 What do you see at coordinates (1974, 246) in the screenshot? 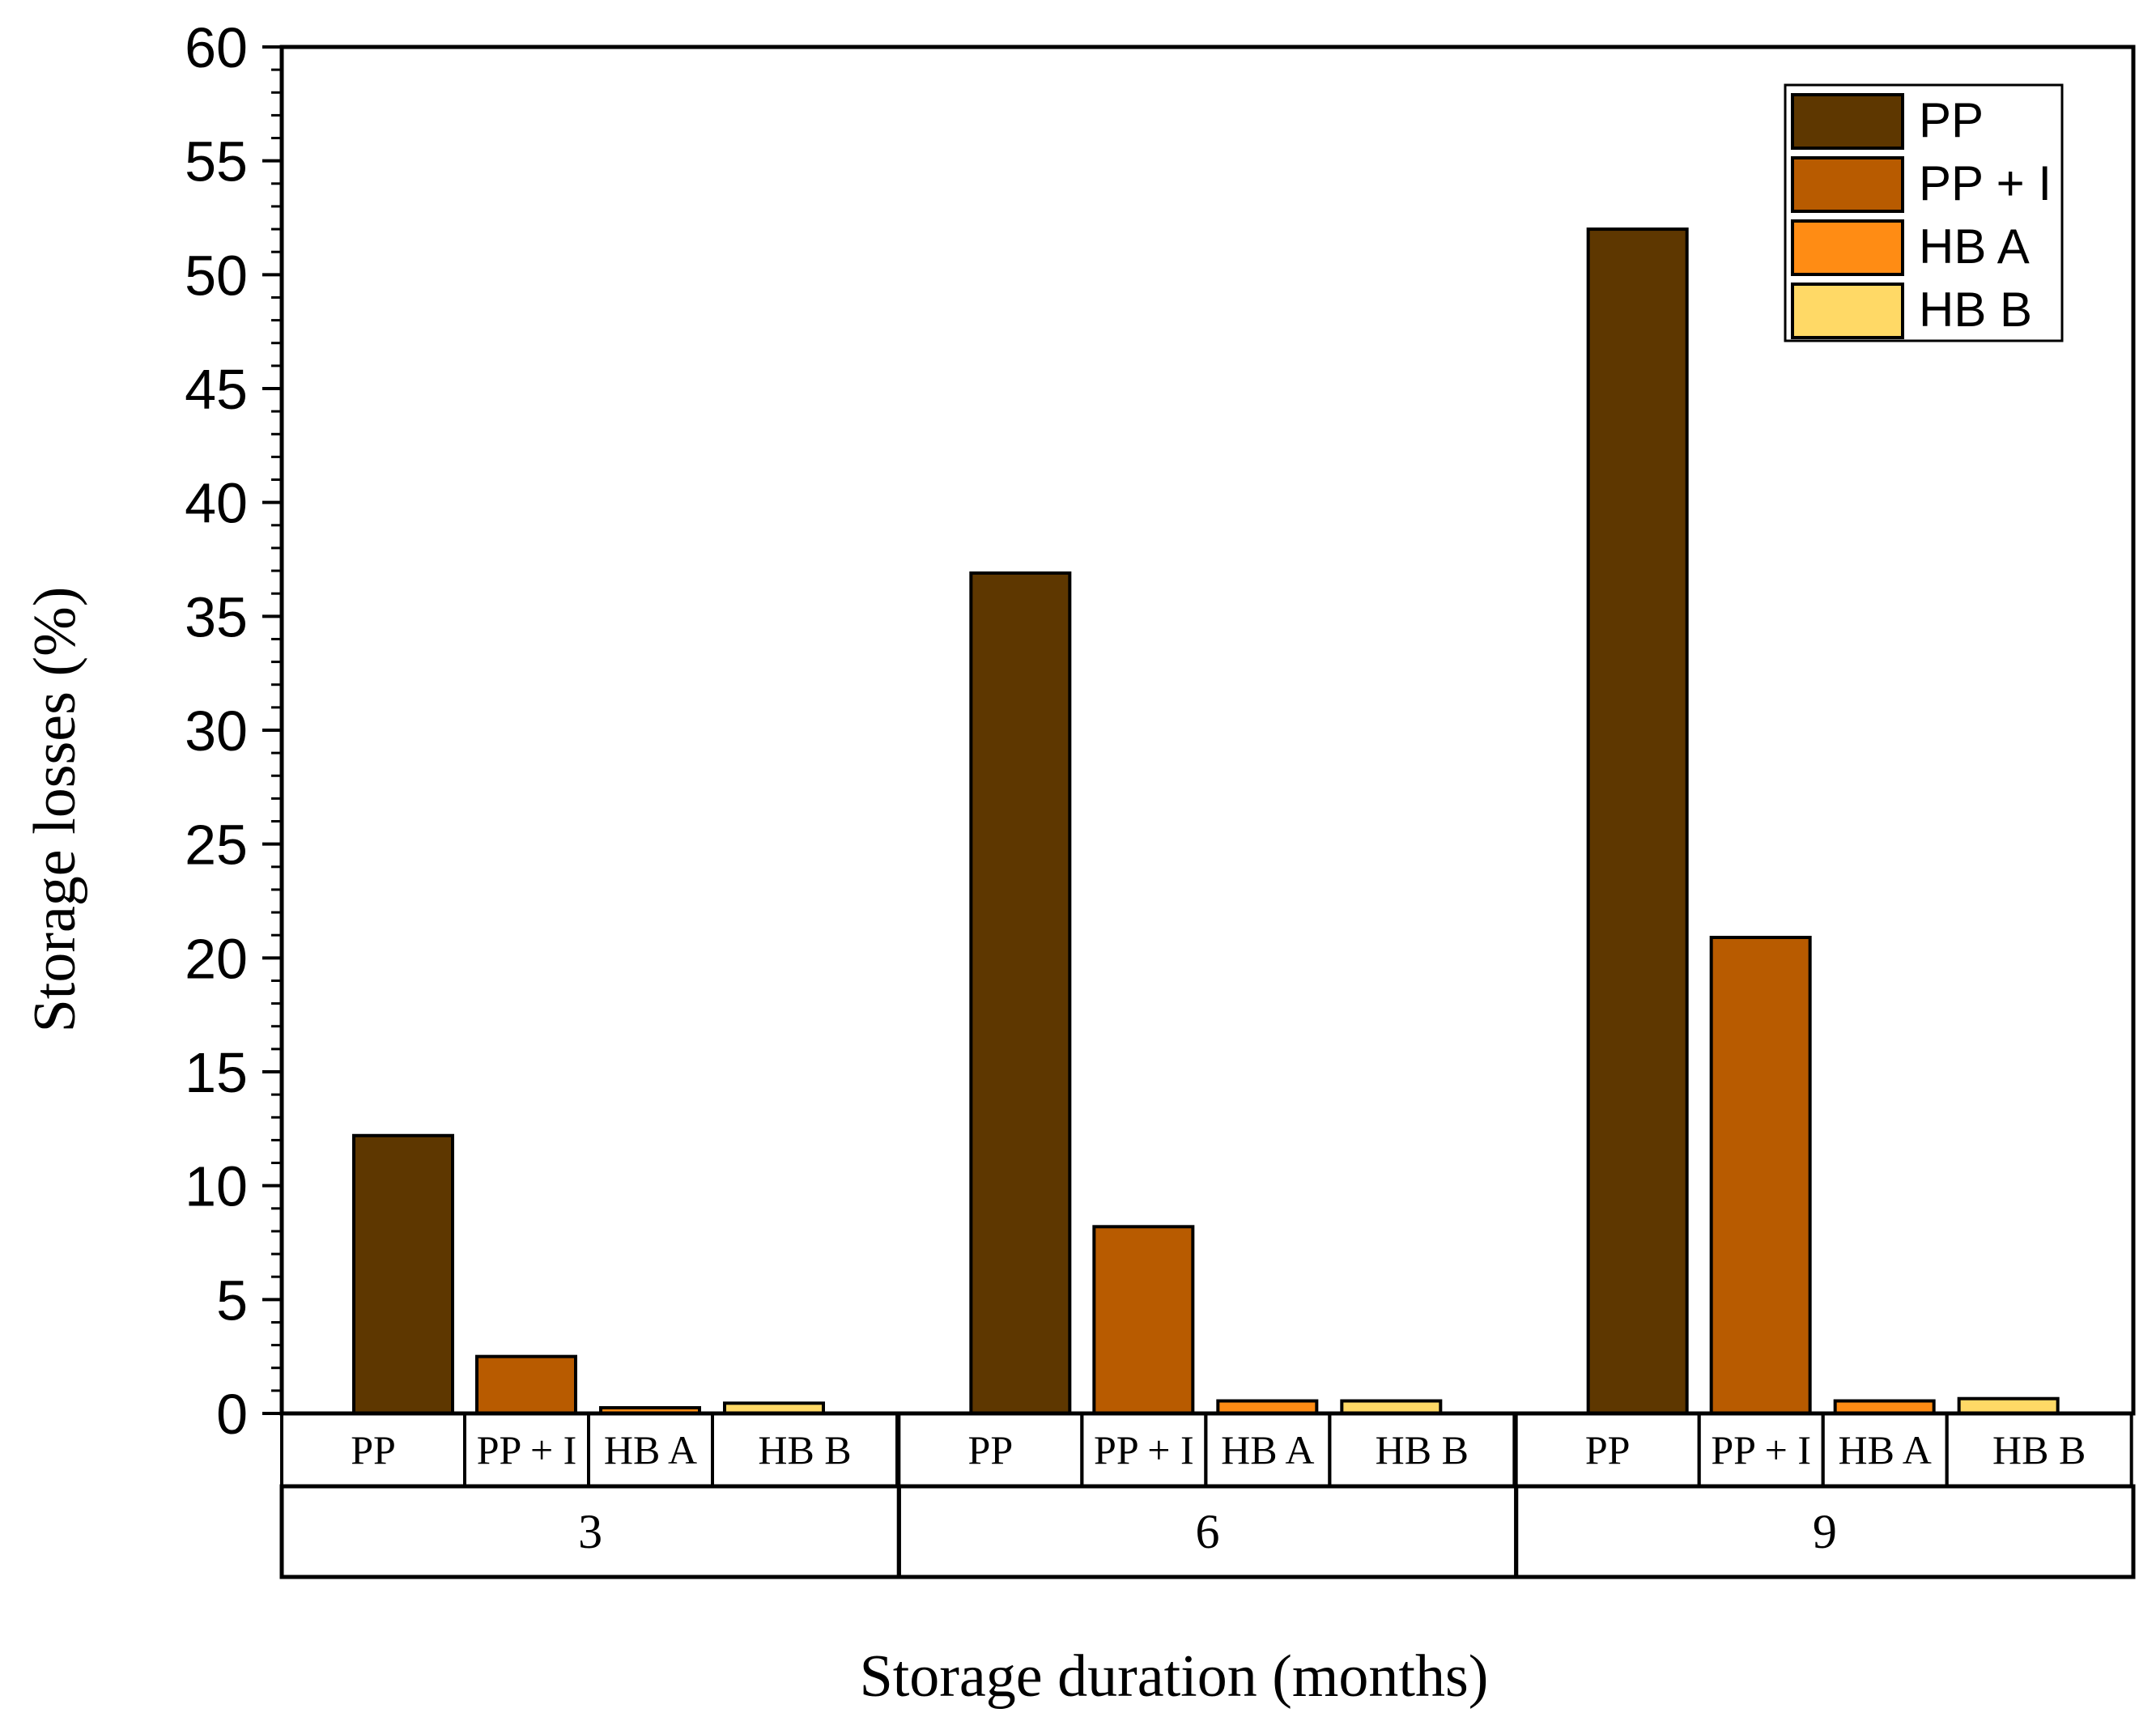
I see `legend-label: HB A` at bounding box center [1974, 246].